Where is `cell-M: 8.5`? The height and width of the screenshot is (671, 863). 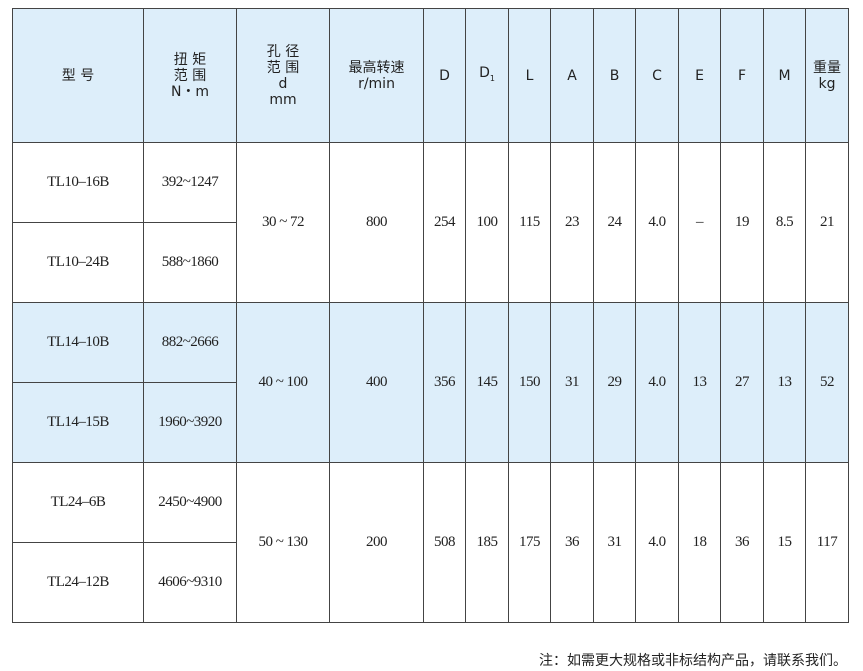
cell-M: 8.5 is located at coordinates (784, 222).